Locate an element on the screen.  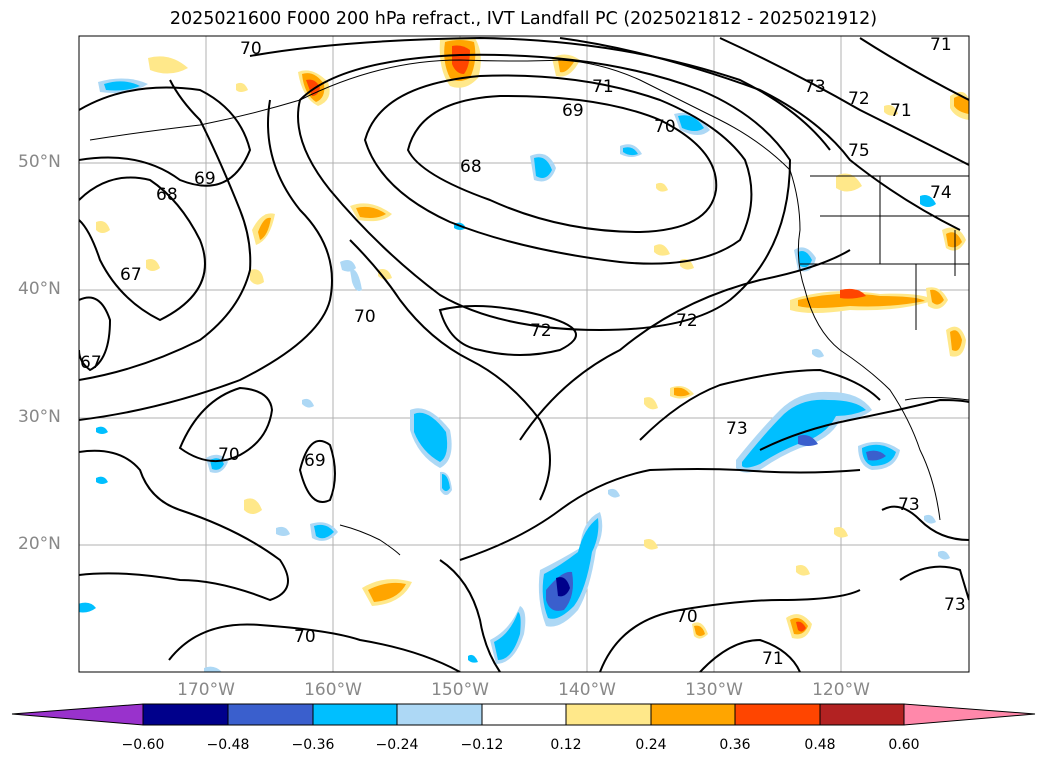
lat-label: 30°N is located at coordinates (39, 417).